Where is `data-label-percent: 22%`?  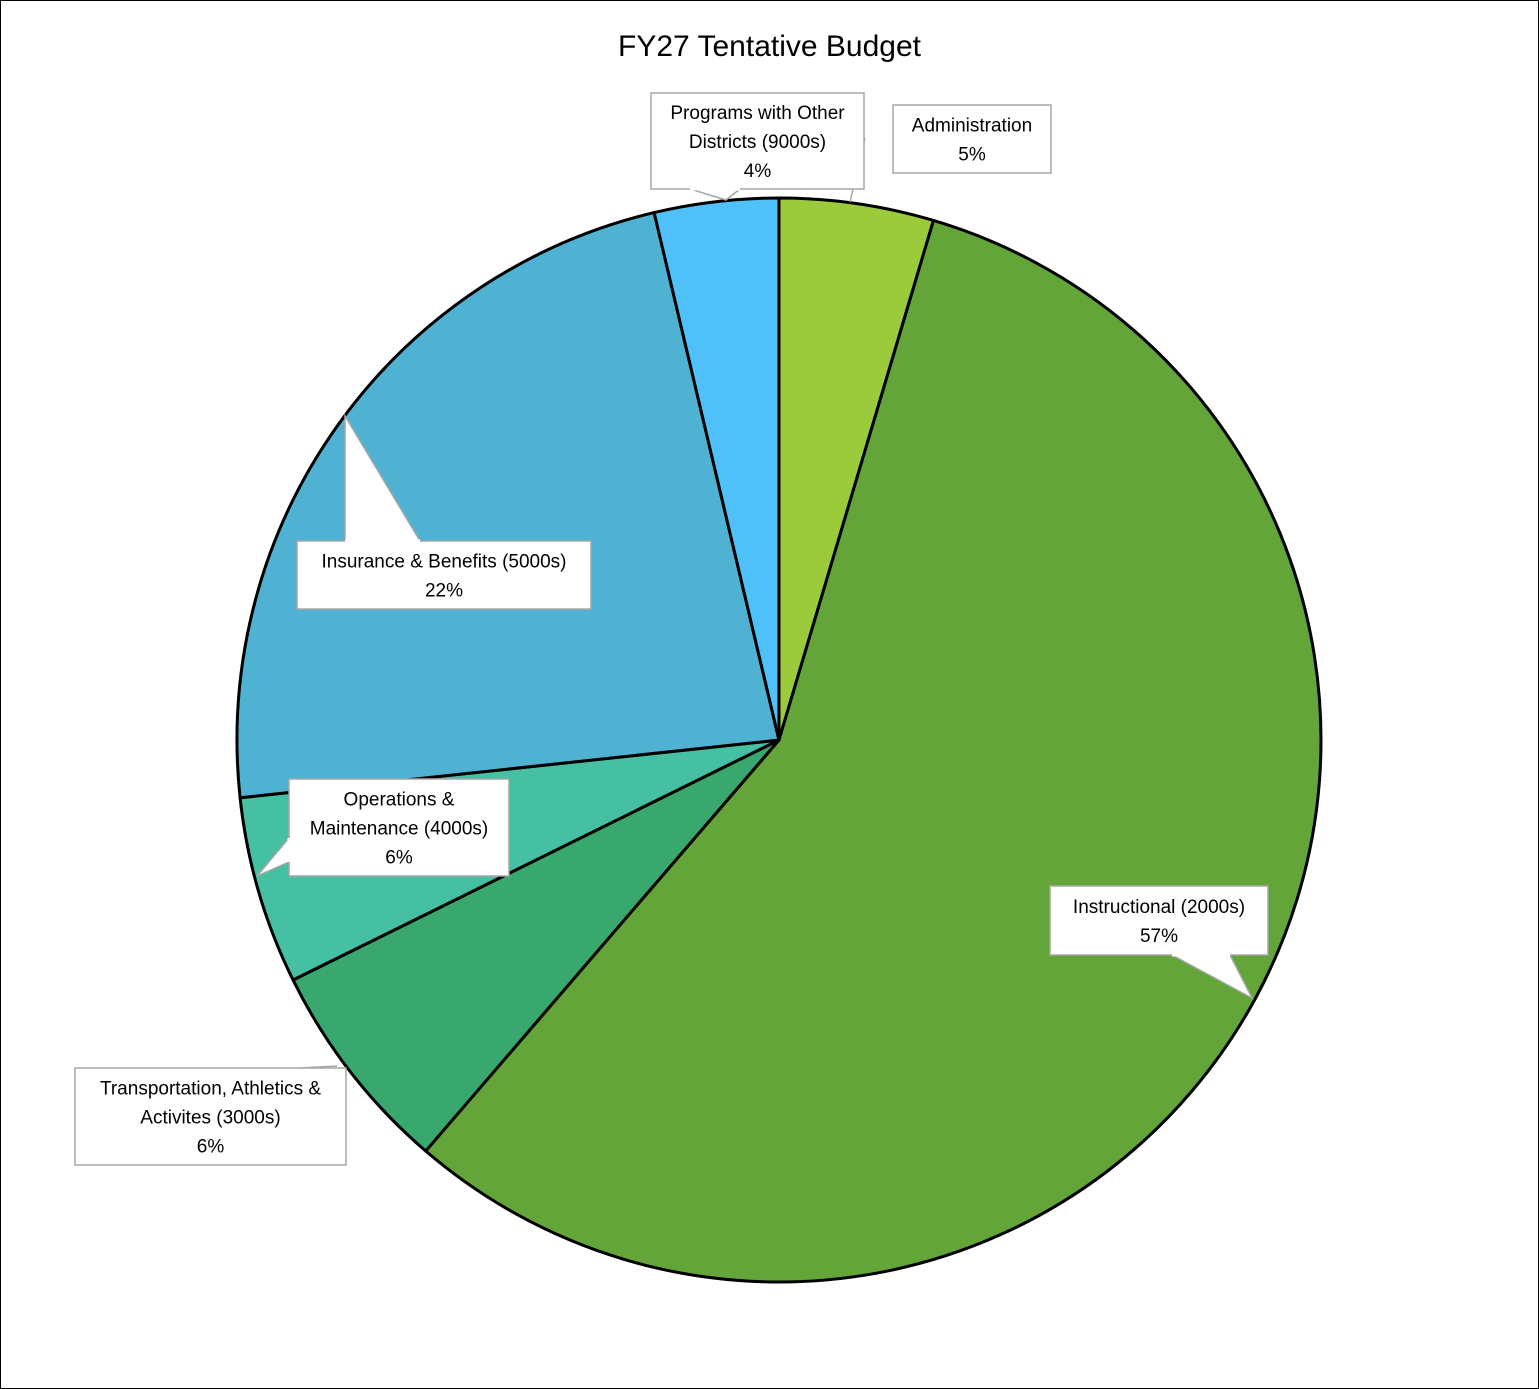 data-label-percent: 22% is located at coordinates (444, 591).